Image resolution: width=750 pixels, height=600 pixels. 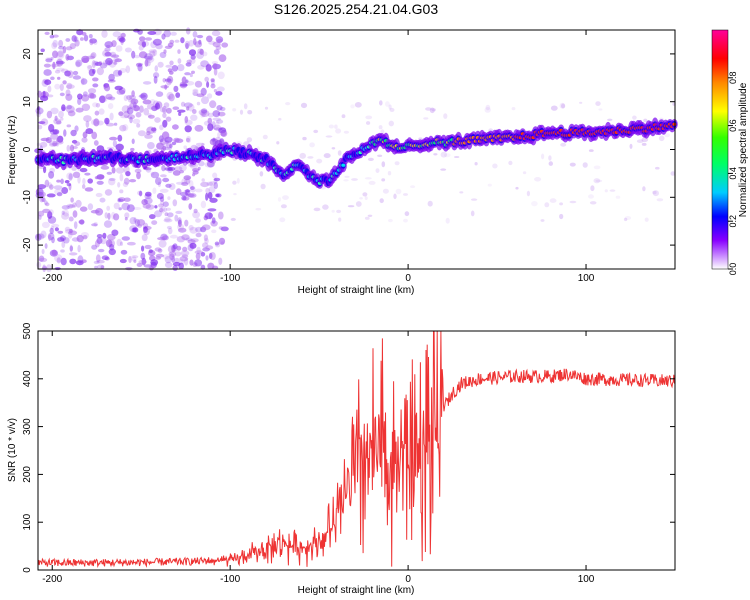 I want to click on snr-y-tick-label: 400, so click(x=27, y=378).